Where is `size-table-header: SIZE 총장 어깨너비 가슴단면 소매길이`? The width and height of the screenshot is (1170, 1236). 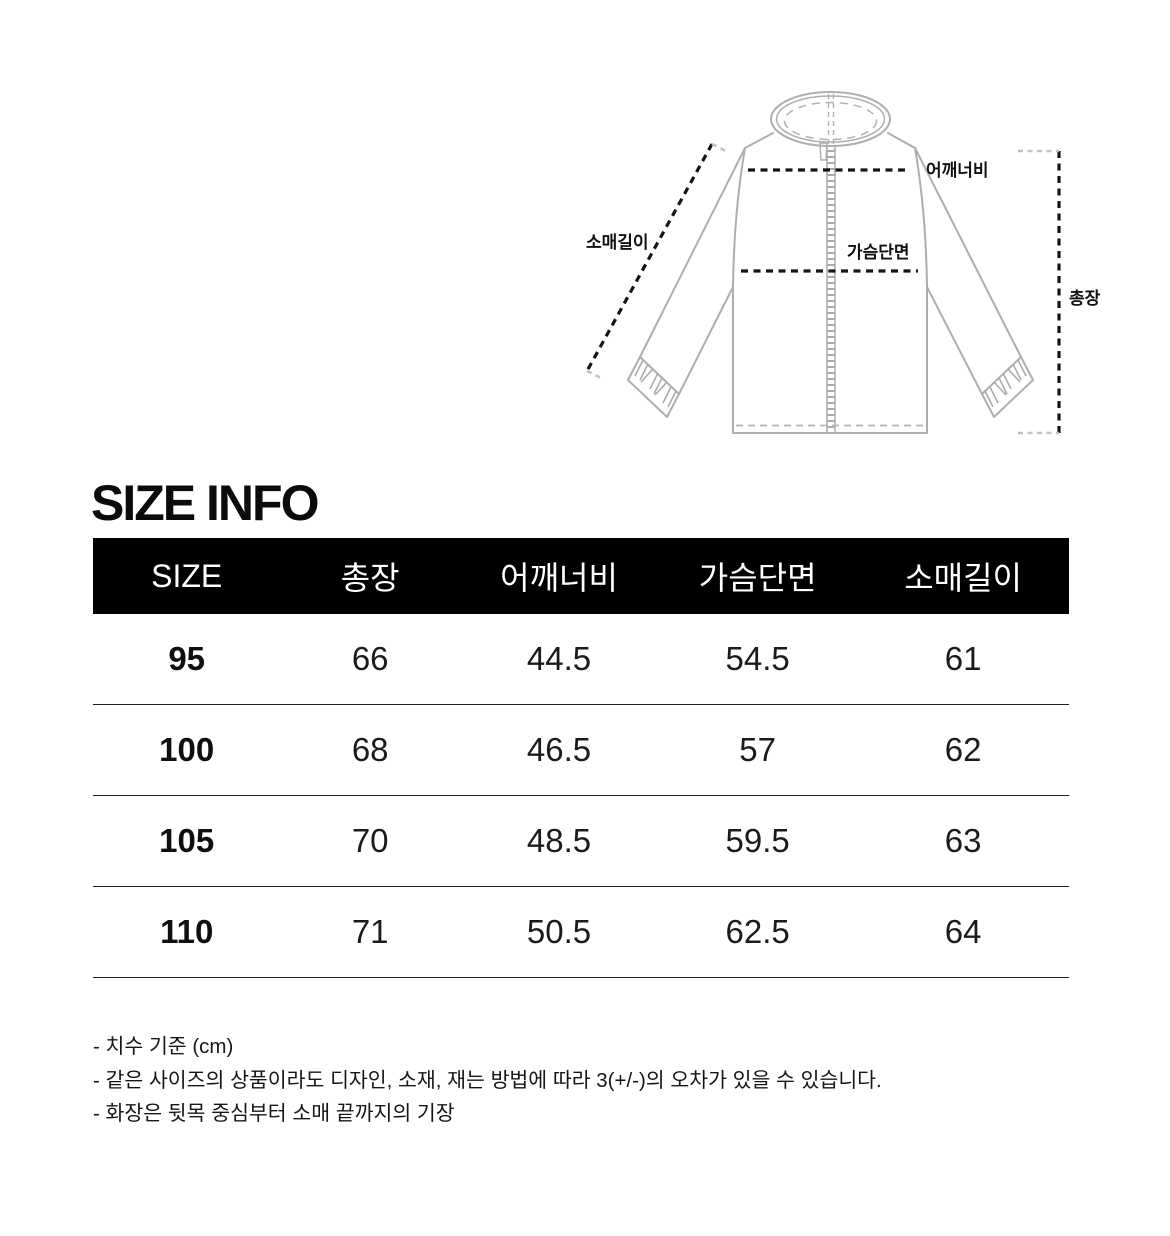
size-table-header: SIZE 총장 어깨너비 가슴단면 소매길이 is located at coordinates (581, 576).